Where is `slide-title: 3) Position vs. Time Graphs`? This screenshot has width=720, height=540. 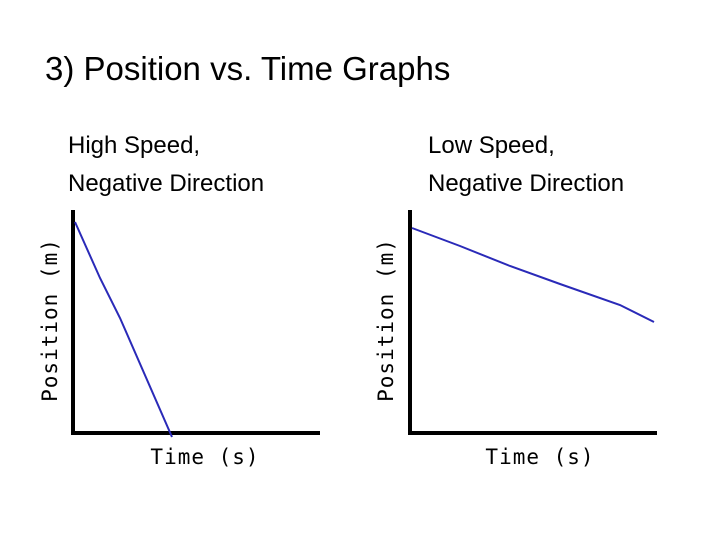 slide-title: 3) Position vs. Time Graphs is located at coordinates (247, 68).